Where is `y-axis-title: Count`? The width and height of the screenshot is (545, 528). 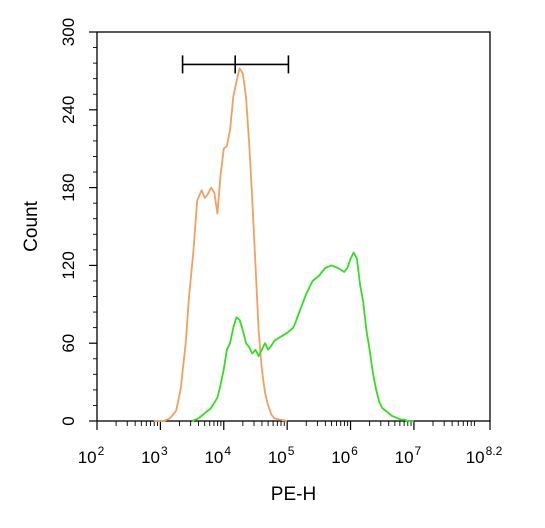
y-axis-title: Count is located at coordinates (31, 225).